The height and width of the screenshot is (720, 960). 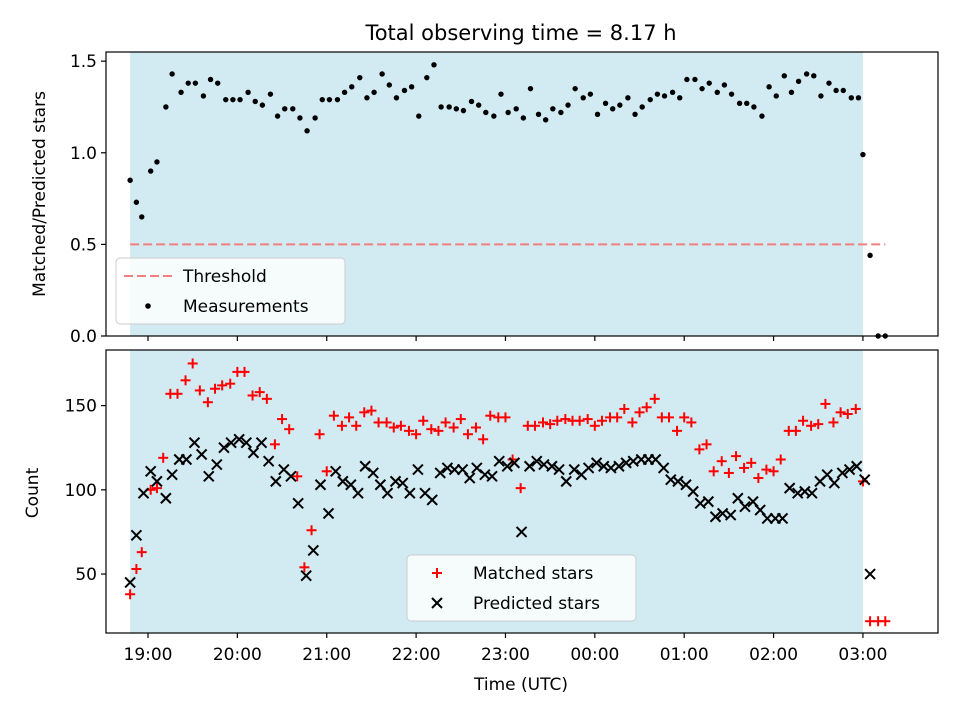 I want to click on count-y-tick-label: 100, so click(x=81, y=491).